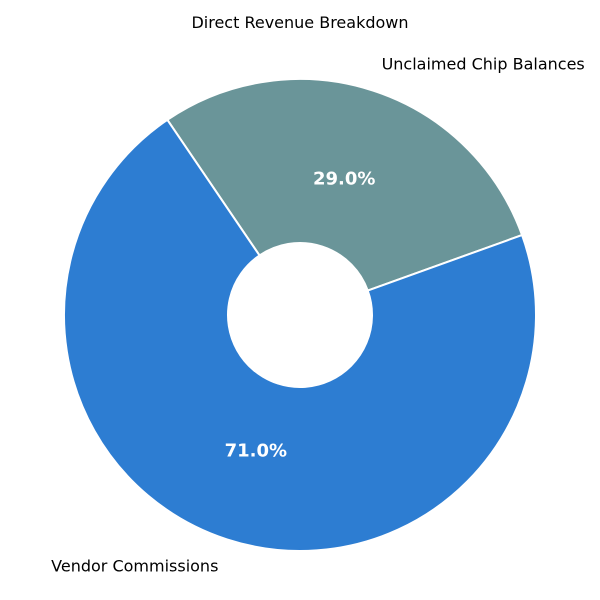 Image resolution: width=600 pixels, height=600 pixels. What do you see at coordinates (134, 566) in the screenshot?
I see `slice-label: Vendor Commissions` at bounding box center [134, 566].